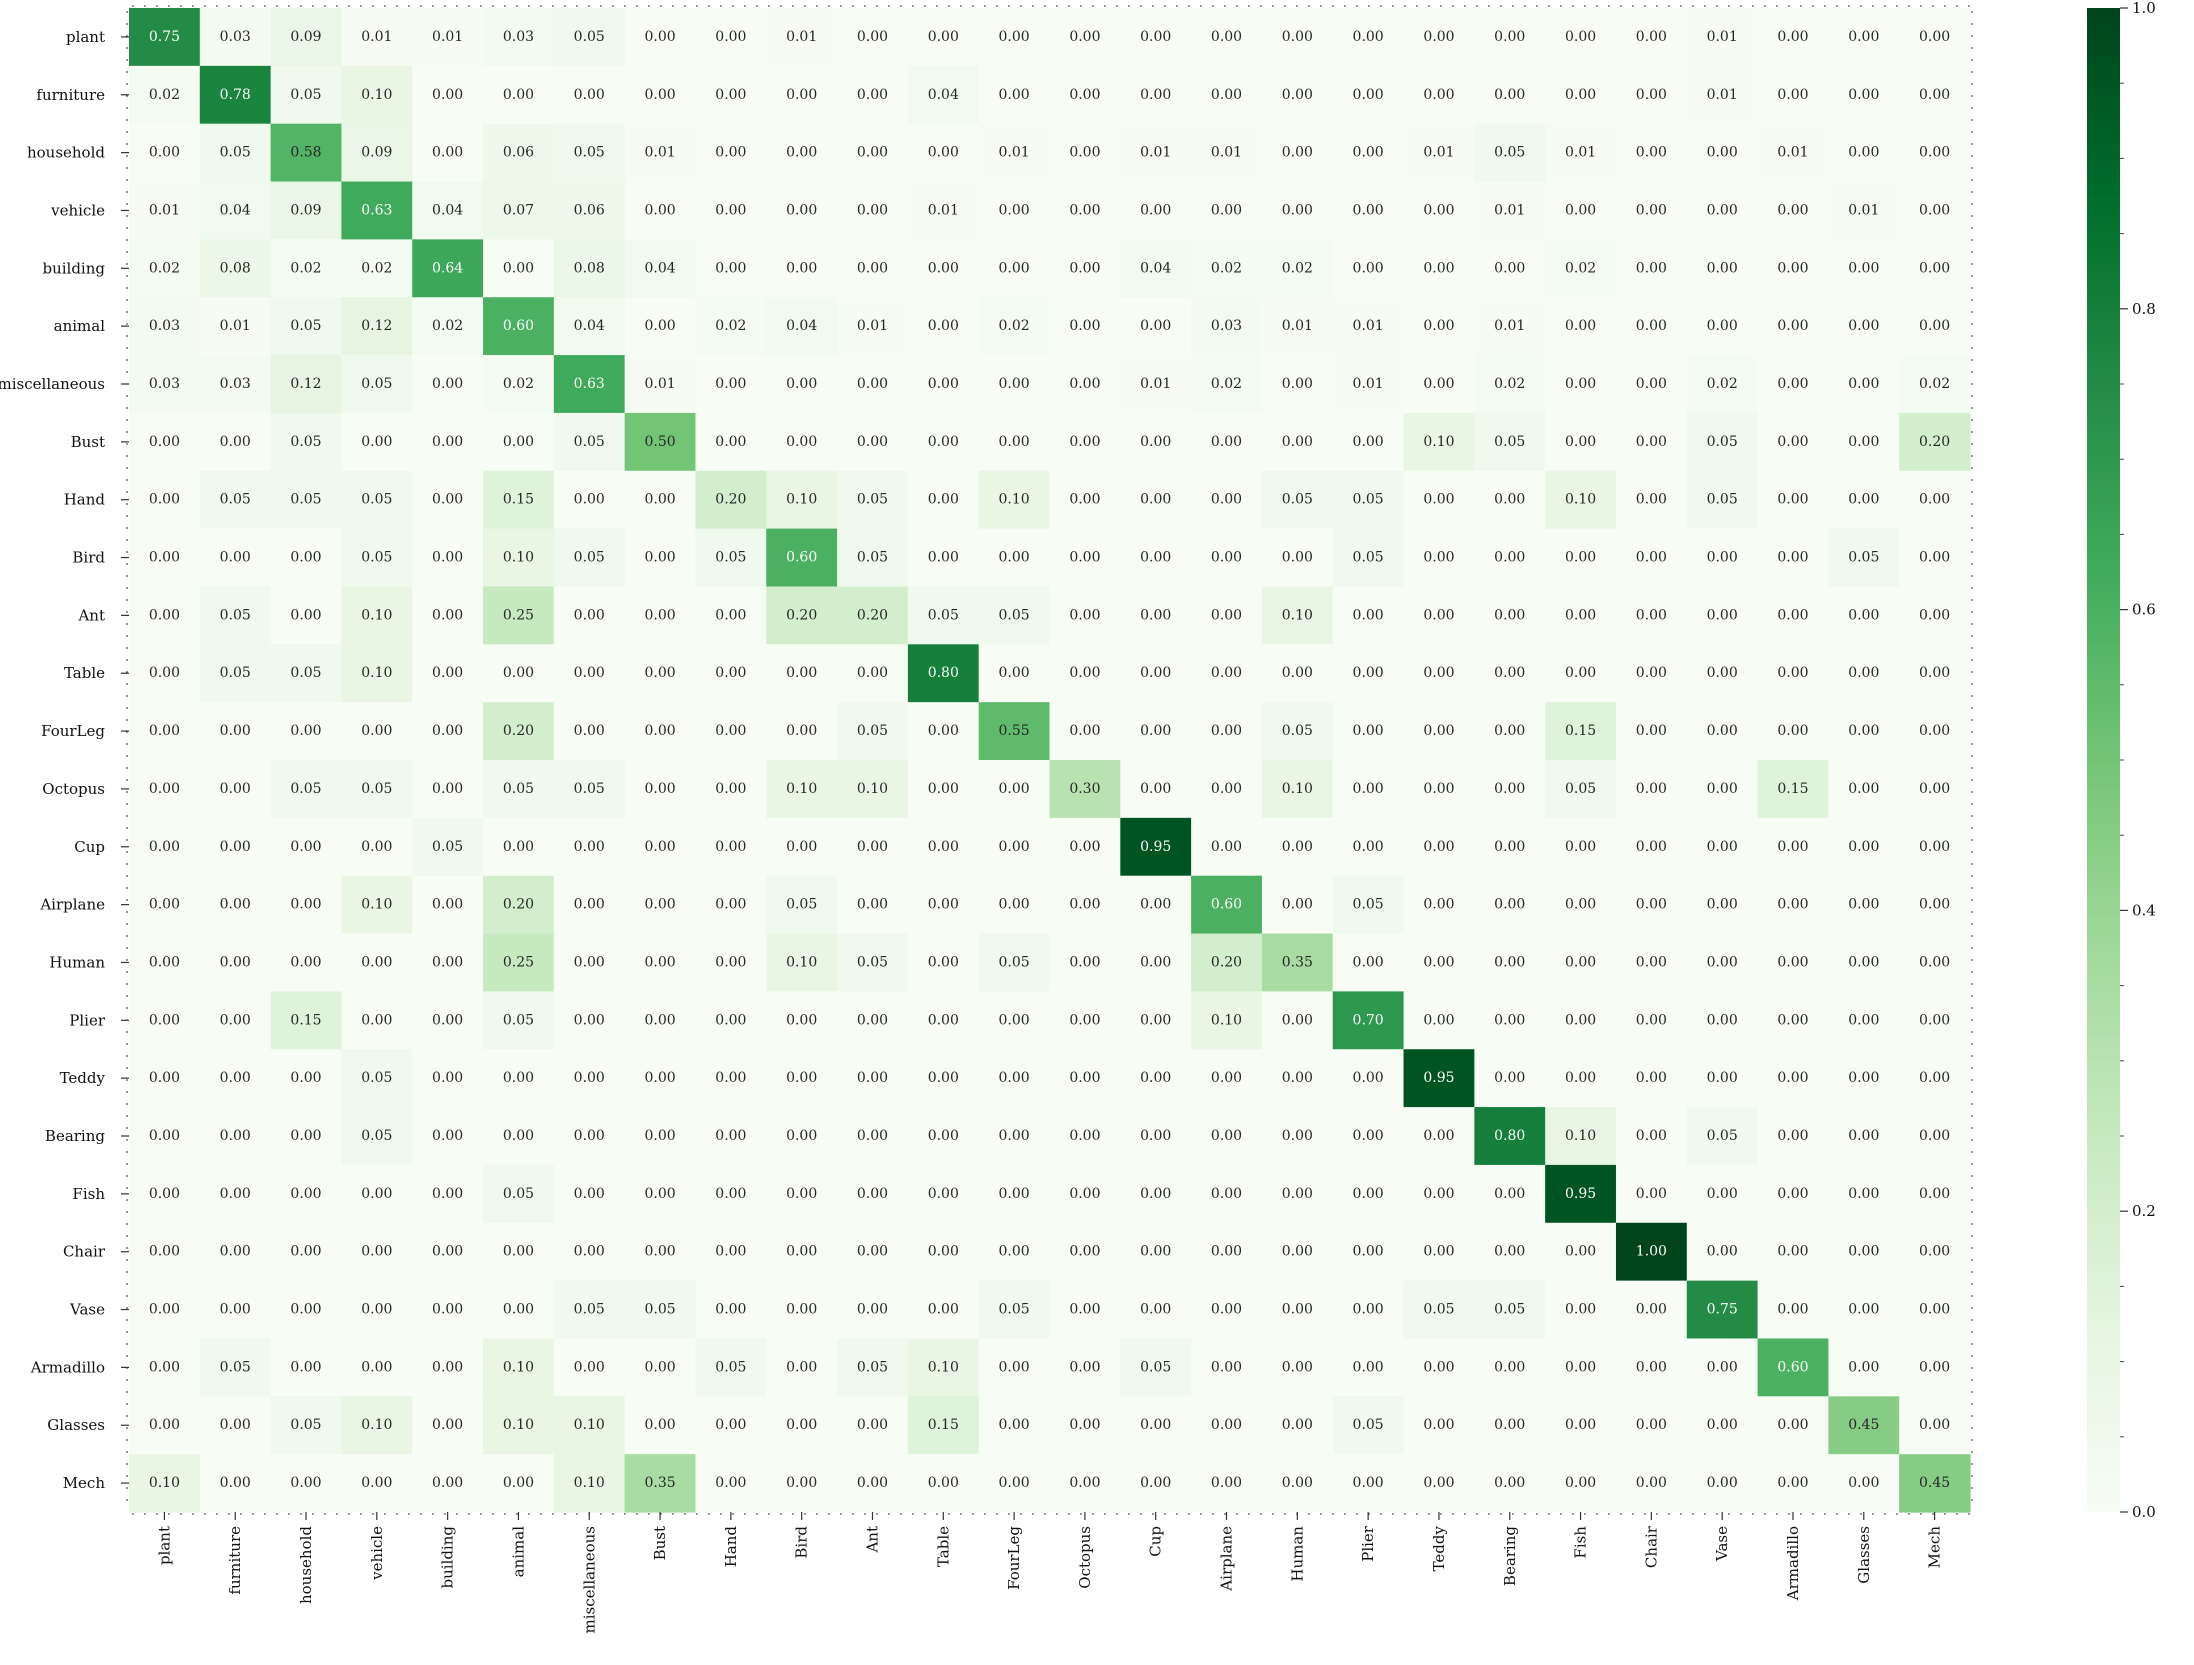 The image size is (2194, 1665). I want to click on heatmap-cell-plant-Cup, so click(1156, 37).